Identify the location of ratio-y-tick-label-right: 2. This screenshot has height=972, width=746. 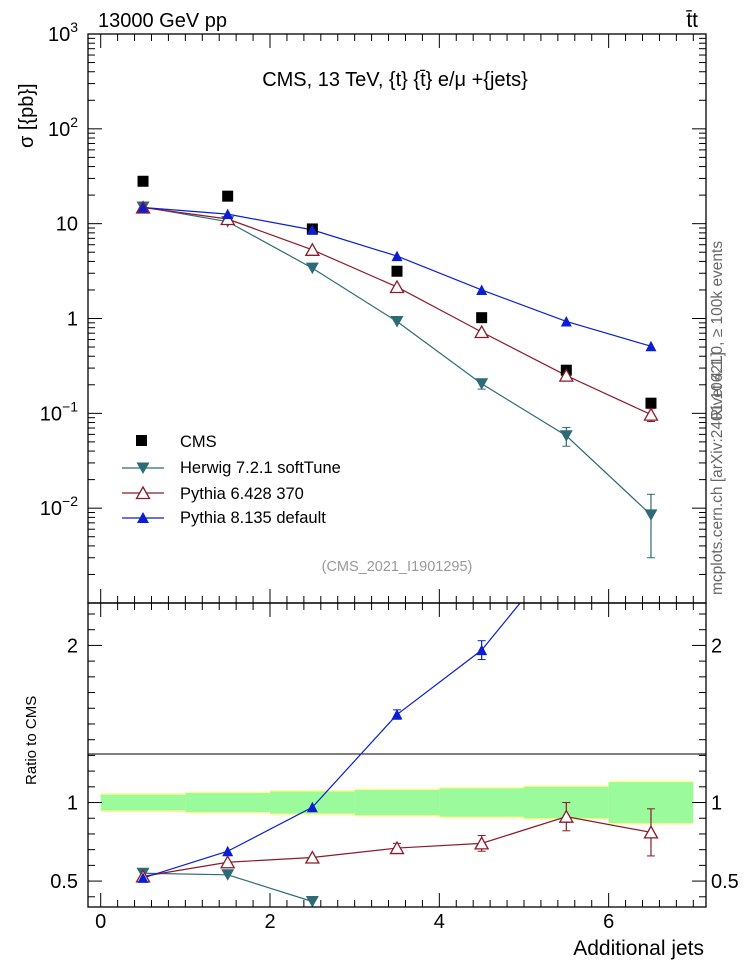
(716, 646).